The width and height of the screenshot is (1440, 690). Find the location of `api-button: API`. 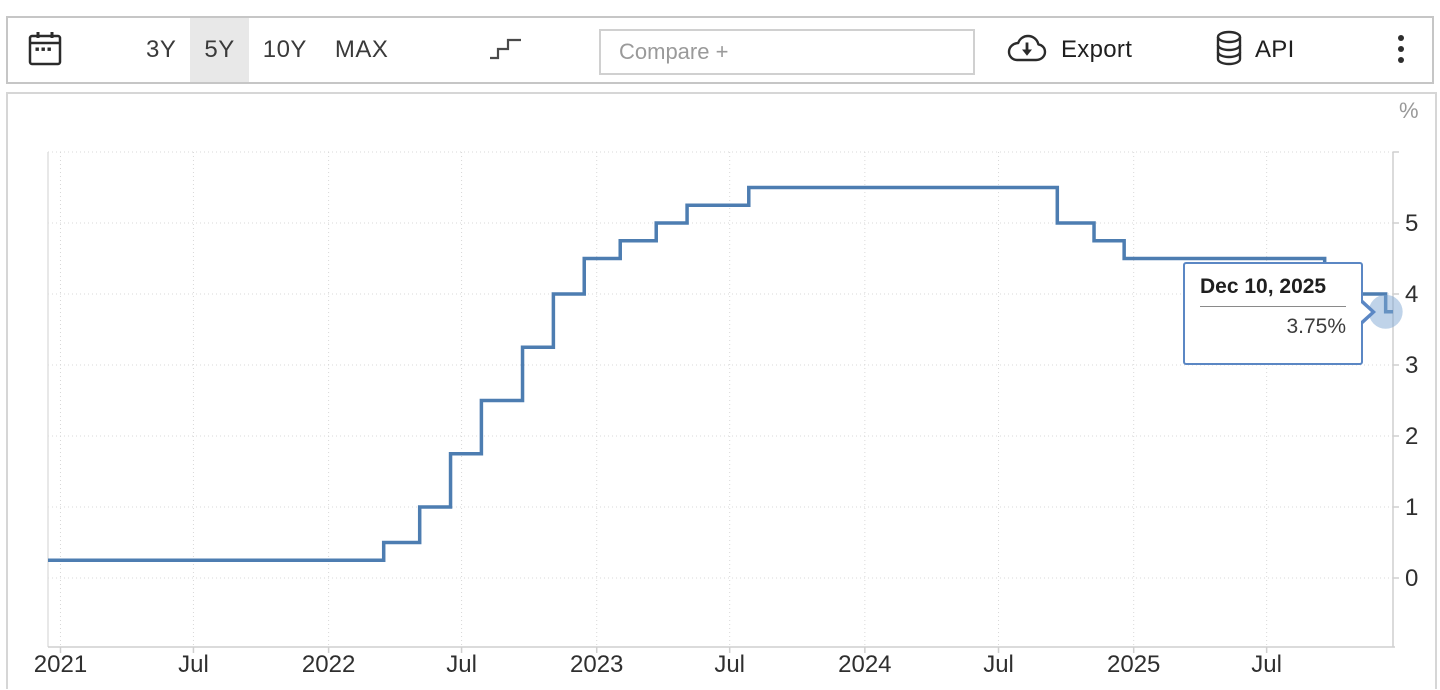

api-button: API is located at coordinates (1255, 50).